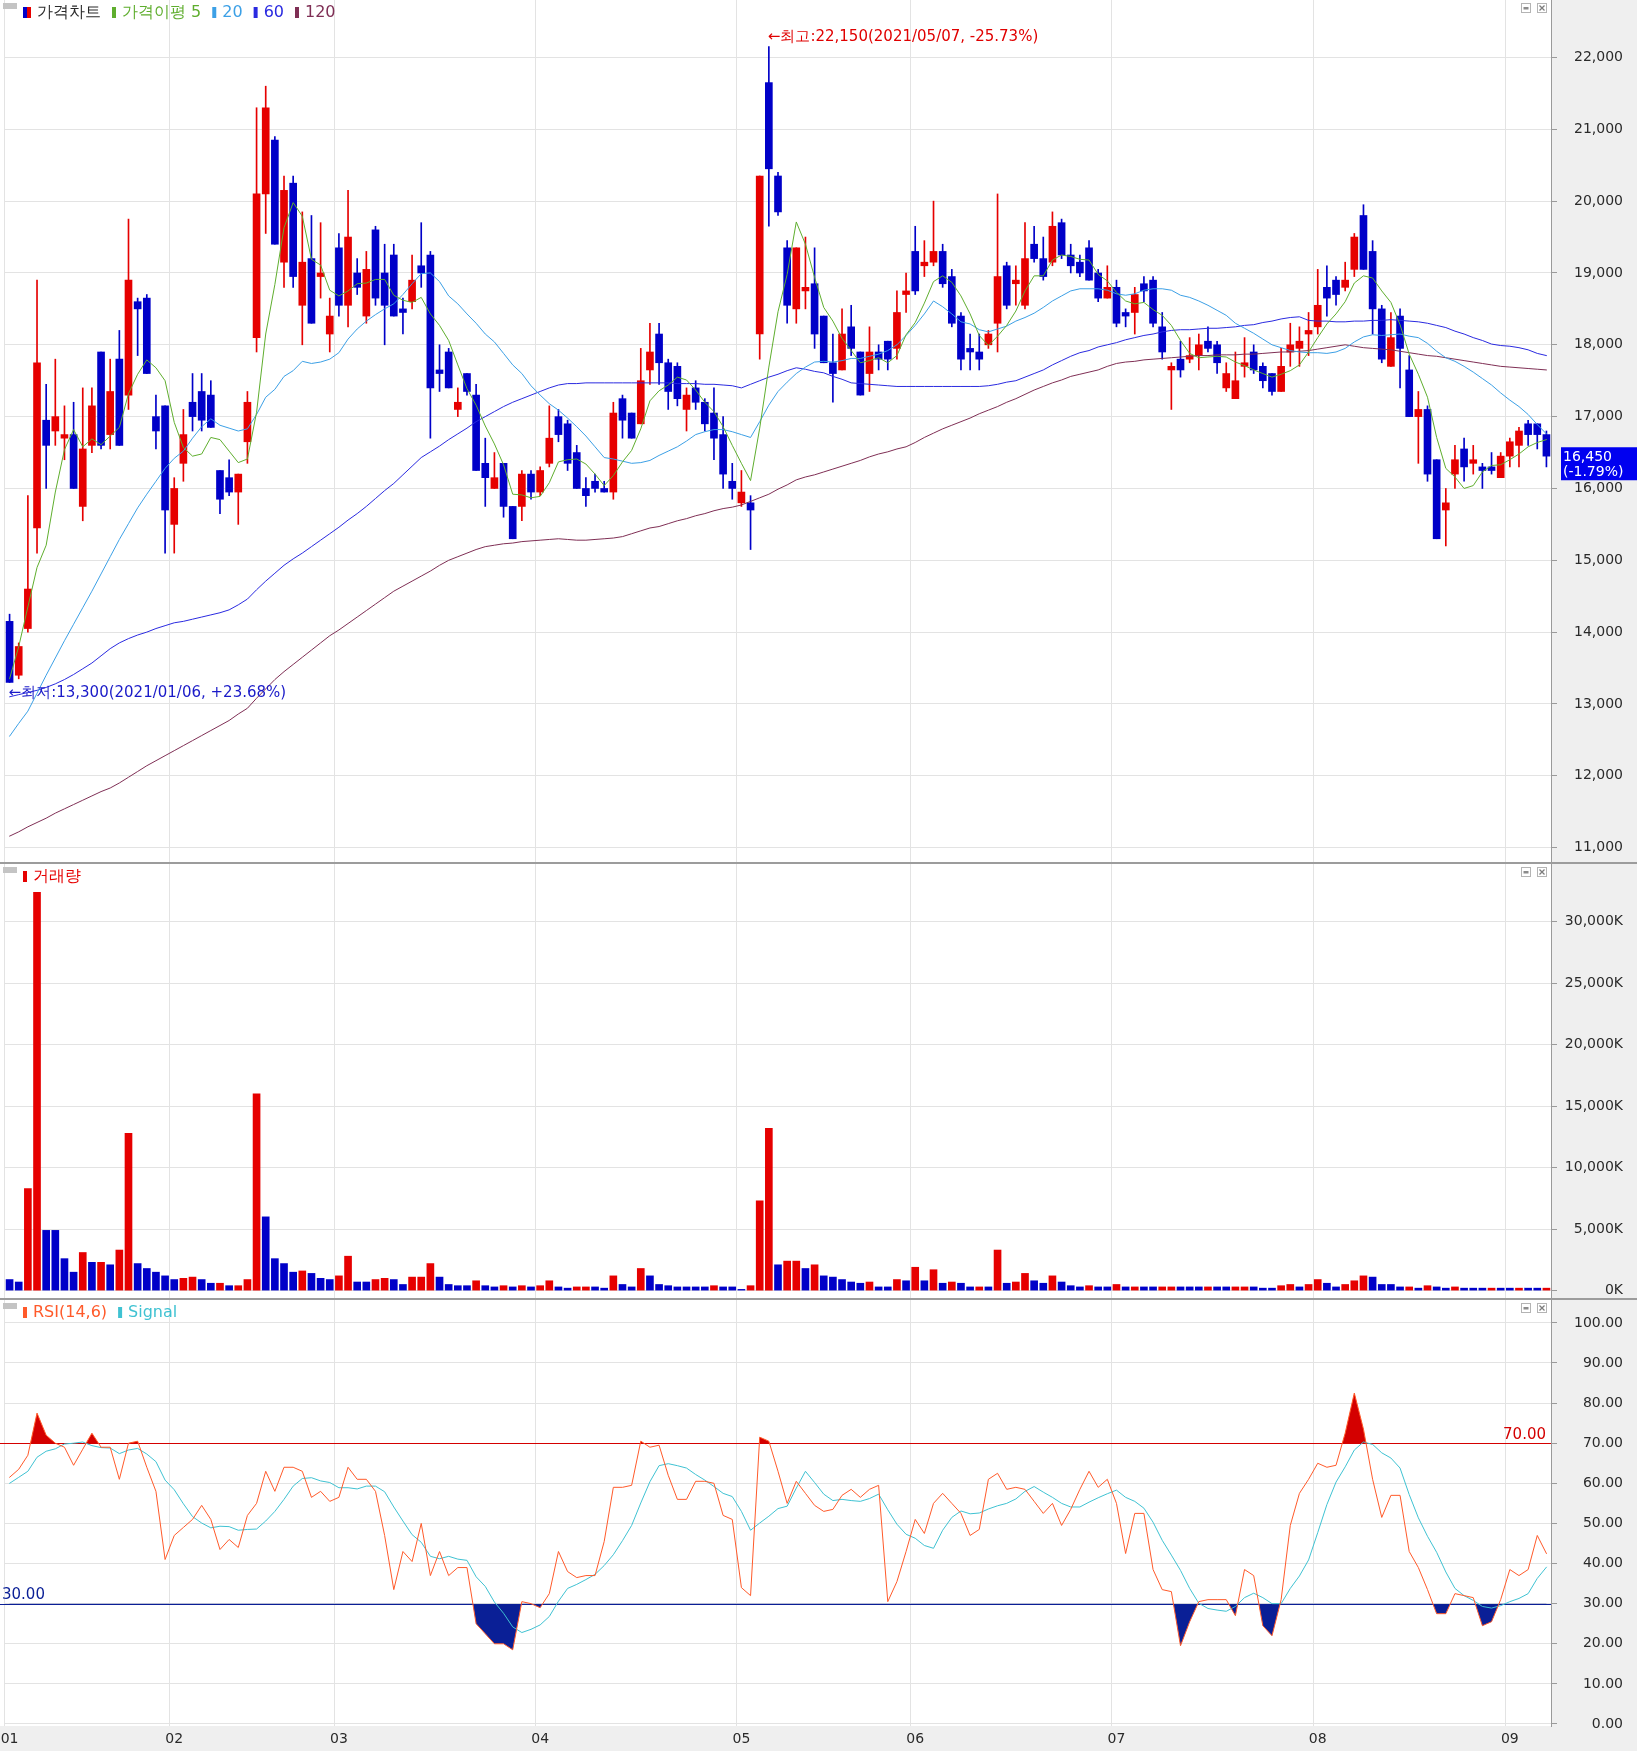 Image resolution: width=1637 pixels, height=1751 pixels. Describe the element at coordinates (69, 12) in the screenshot. I see `legend-label: 가격차트` at that location.